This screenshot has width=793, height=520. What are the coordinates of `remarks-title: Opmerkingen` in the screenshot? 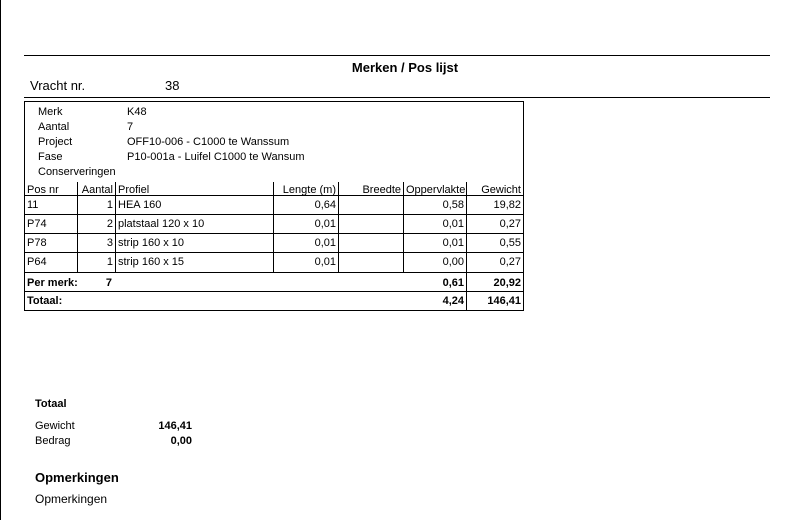 It's located at (77, 477).